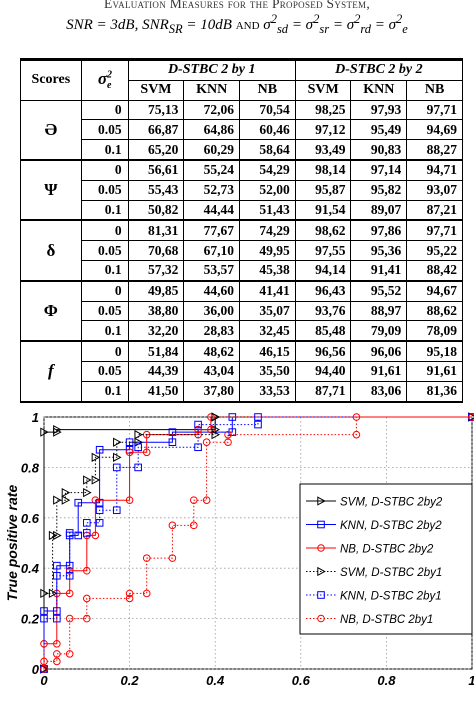 The width and height of the screenshot is (474, 707). What do you see at coordinates (267, 150) in the screenshot?
I see `value-cell: 58,64` at bounding box center [267, 150].